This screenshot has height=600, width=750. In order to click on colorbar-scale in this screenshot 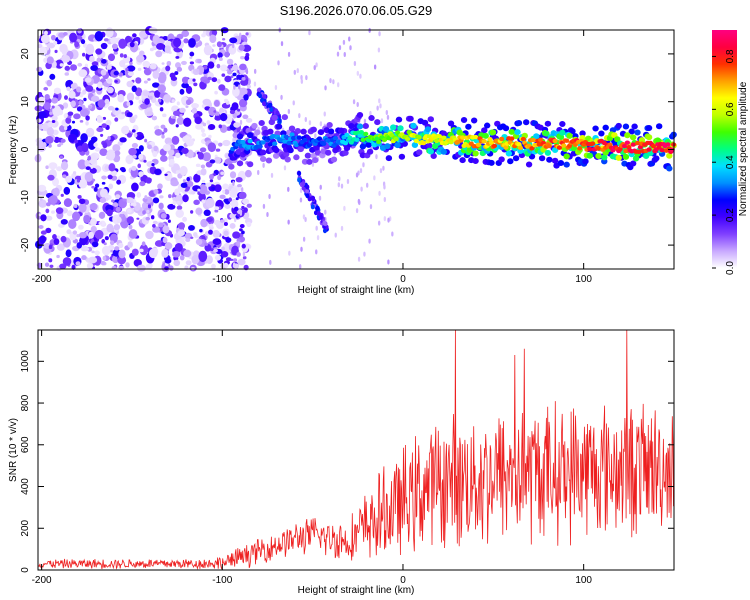, I will do `click(724, 149)`.